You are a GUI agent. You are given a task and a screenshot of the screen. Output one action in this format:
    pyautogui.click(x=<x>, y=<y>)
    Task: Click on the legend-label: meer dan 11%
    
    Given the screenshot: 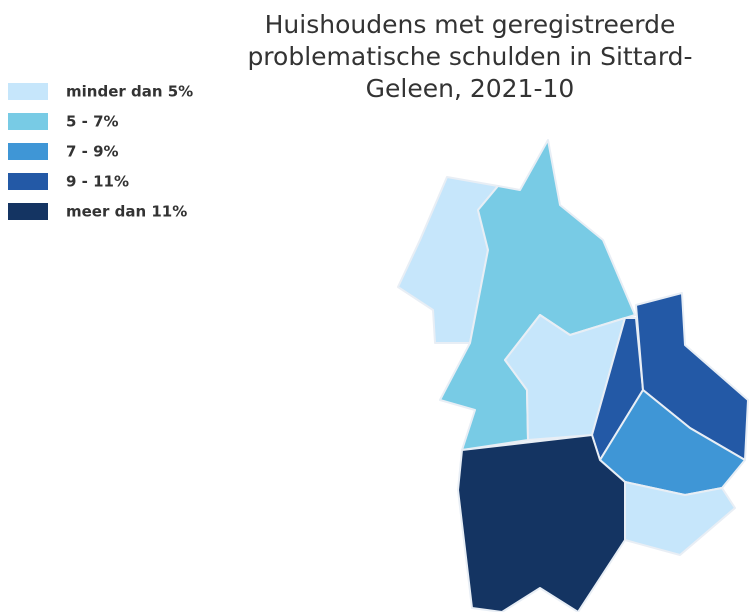 What is the action you would take?
    pyautogui.click(x=126, y=212)
    